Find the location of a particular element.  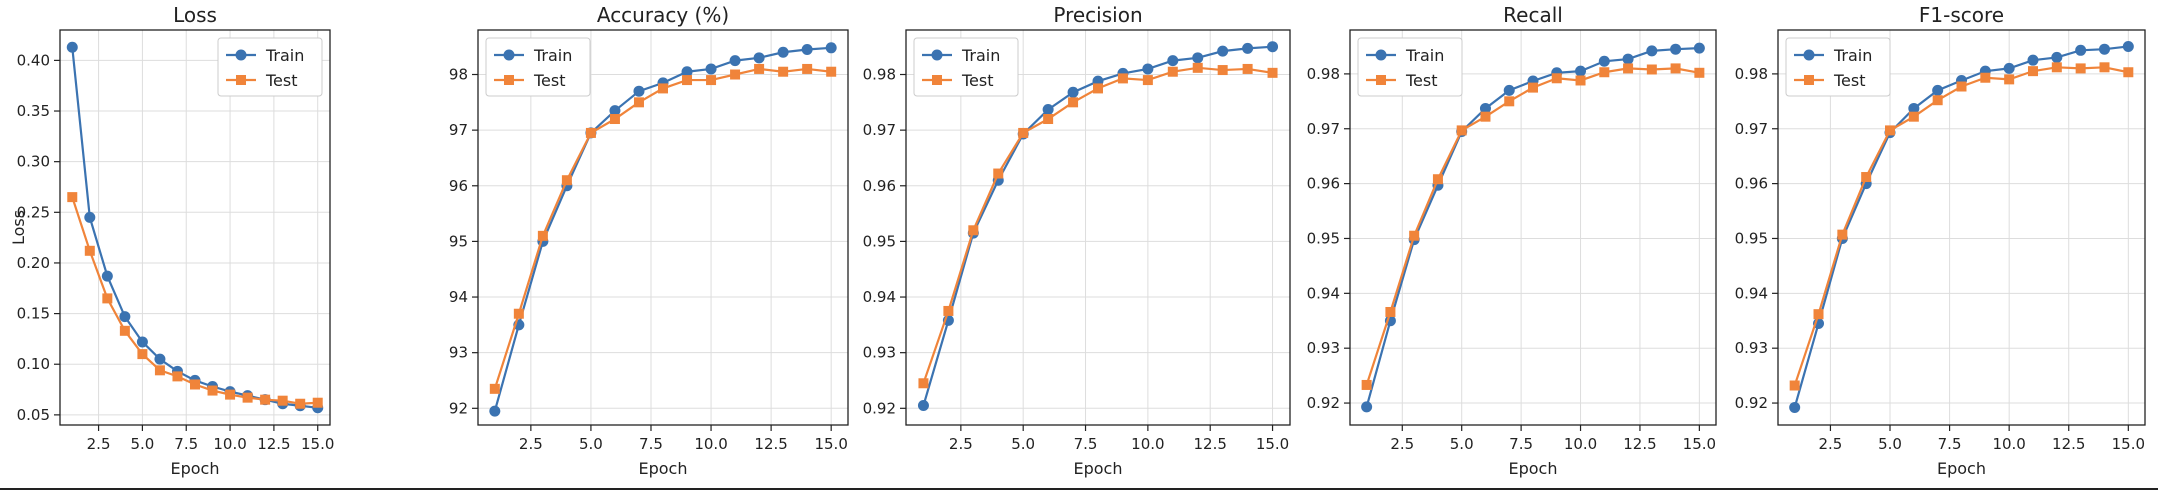

legend-label-train: Train is located at coordinates (980, 55).